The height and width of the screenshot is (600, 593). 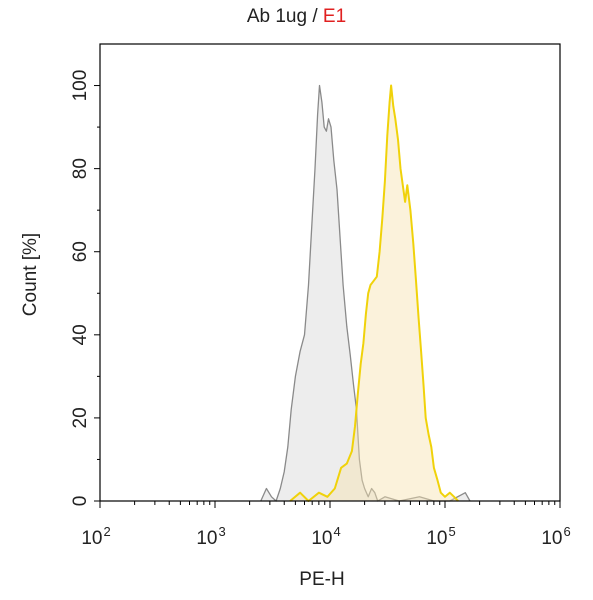 I want to click on x-tick-label: 10⁶, so click(x=555, y=536).